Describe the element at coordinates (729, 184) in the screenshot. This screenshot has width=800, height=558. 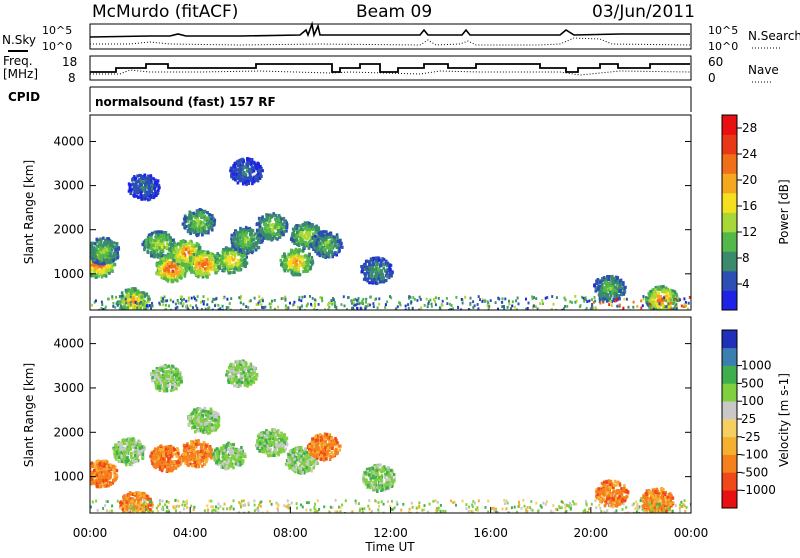
I see `power-colorbar-segment` at that location.